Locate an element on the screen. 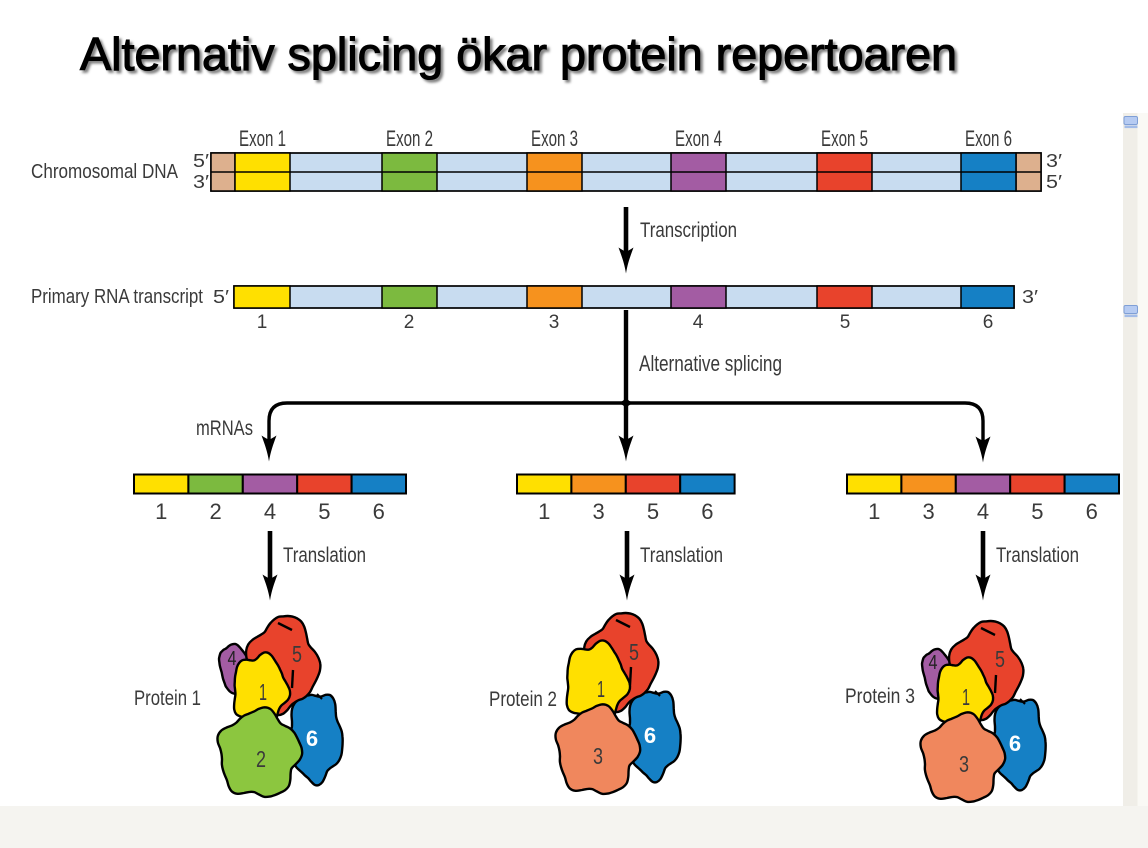 This screenshot has width=1148, height=848. svg-text: Chromosomal DNA is located at coordinates (105, 172).